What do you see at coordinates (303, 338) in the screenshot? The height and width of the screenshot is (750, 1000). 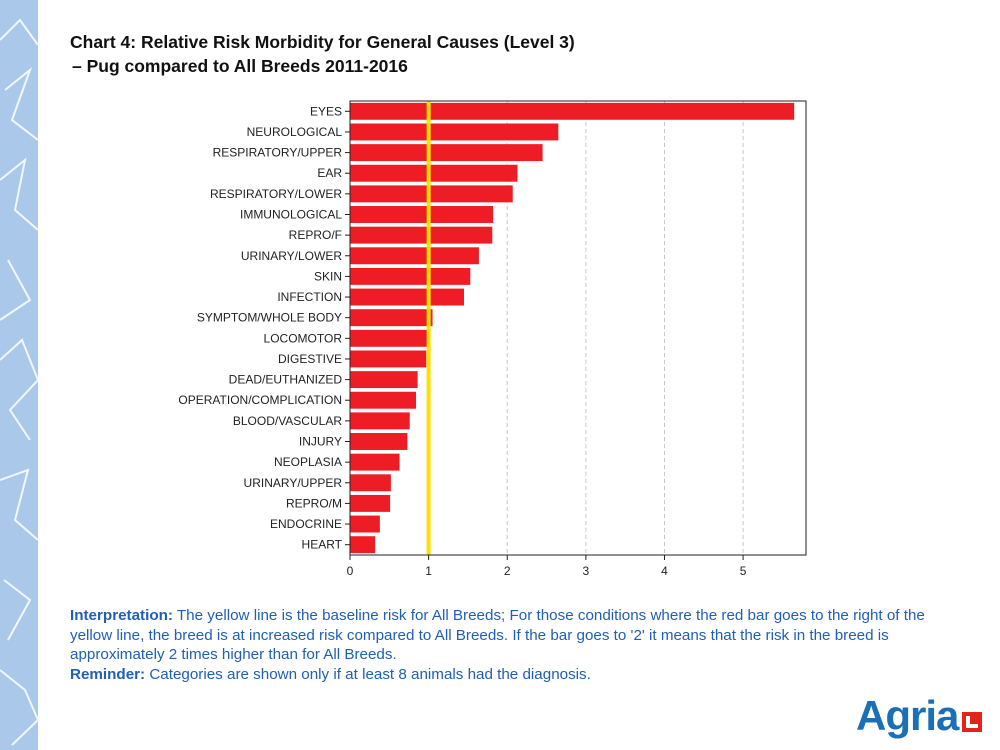 I see `category-label: LOCOMOTOR` at bounding box center [303, 338].